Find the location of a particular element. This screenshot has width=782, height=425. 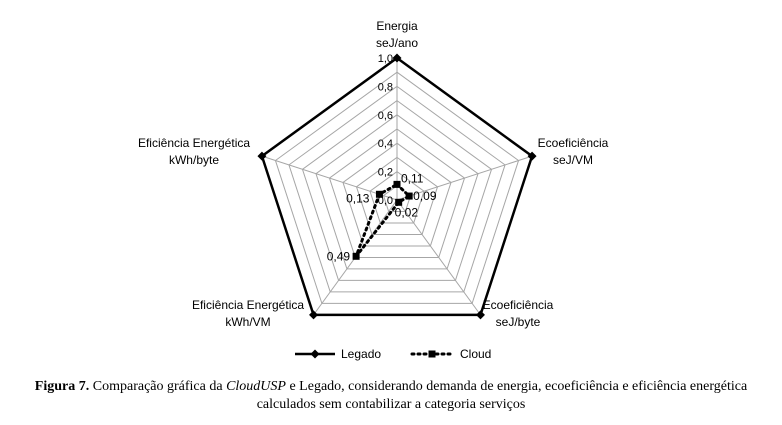

legend-marker-cloud is located at coordinates (432, 354).